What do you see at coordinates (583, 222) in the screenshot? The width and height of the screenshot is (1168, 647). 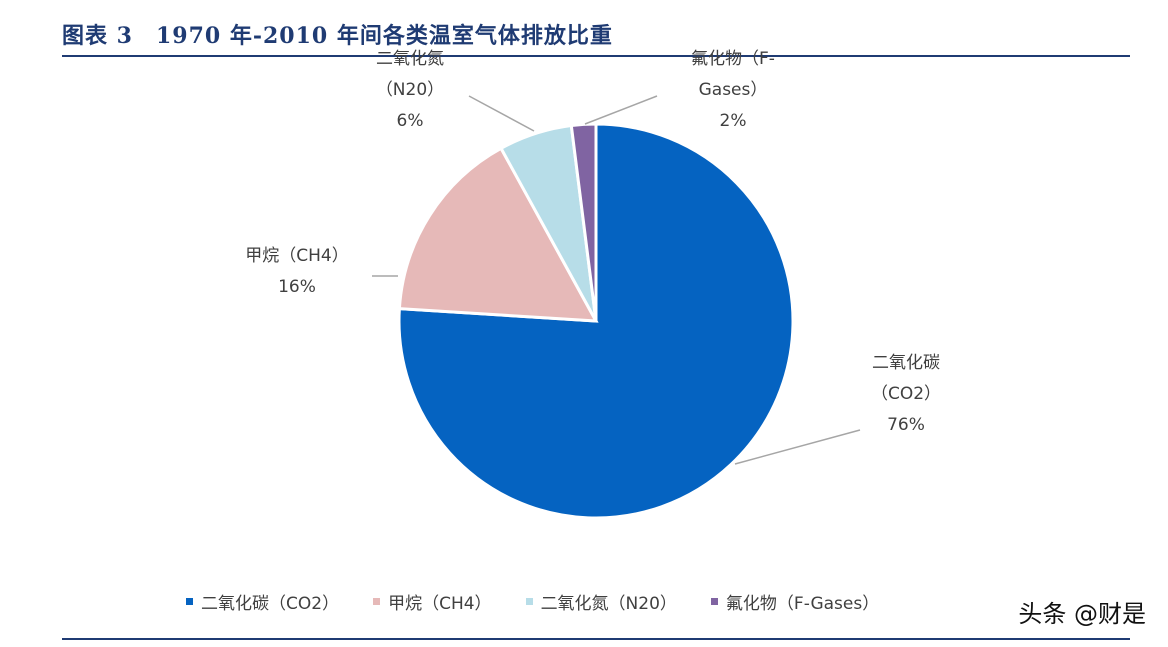 I see `pie-slice-fgases` at bounding box center [583, 222].